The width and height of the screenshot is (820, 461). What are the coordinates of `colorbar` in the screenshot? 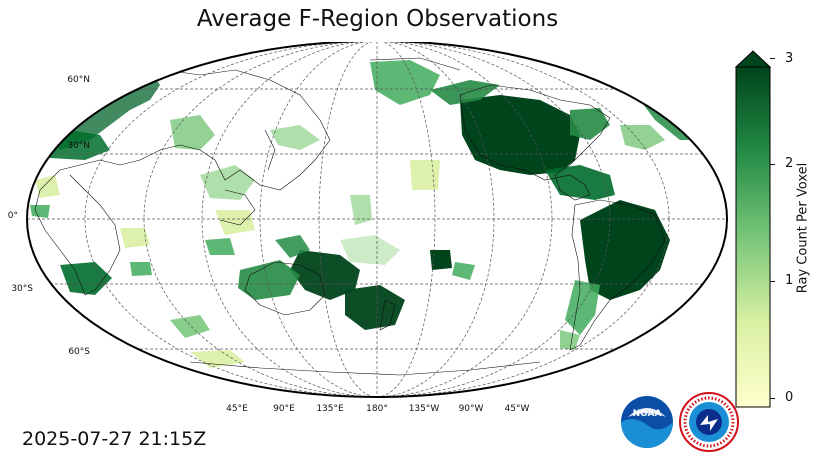 It's located at (753, 229).